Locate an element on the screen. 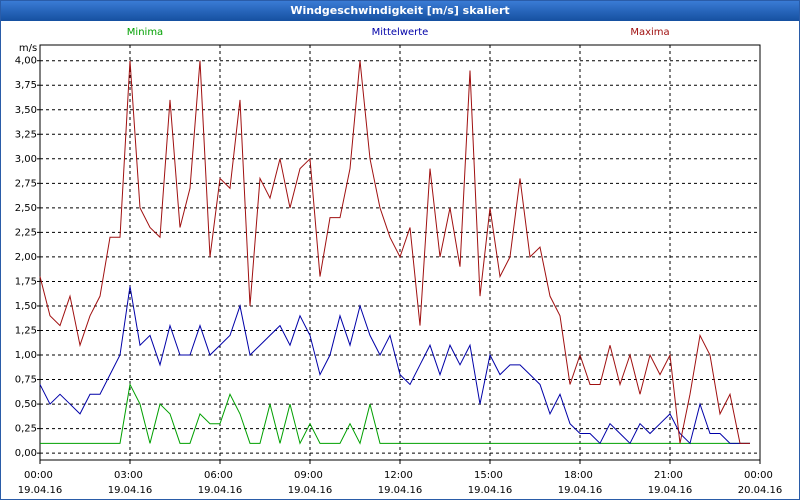 The width and height of the screenshot is (800, 500). y-tick-label: 0,75 is located at coordinates (26, 380).